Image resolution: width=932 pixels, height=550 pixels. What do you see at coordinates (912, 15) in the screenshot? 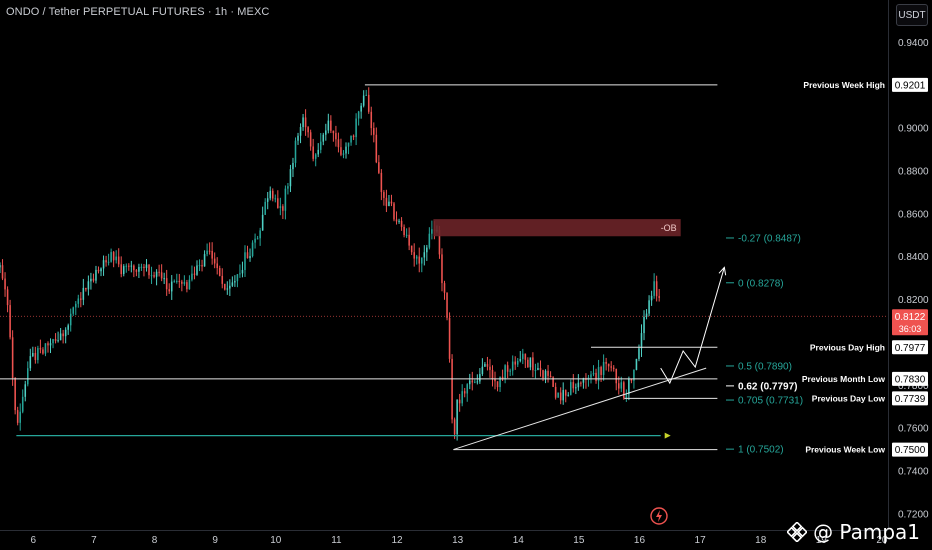
I see `currency-button: USDT` at bounding box center [912, 15].